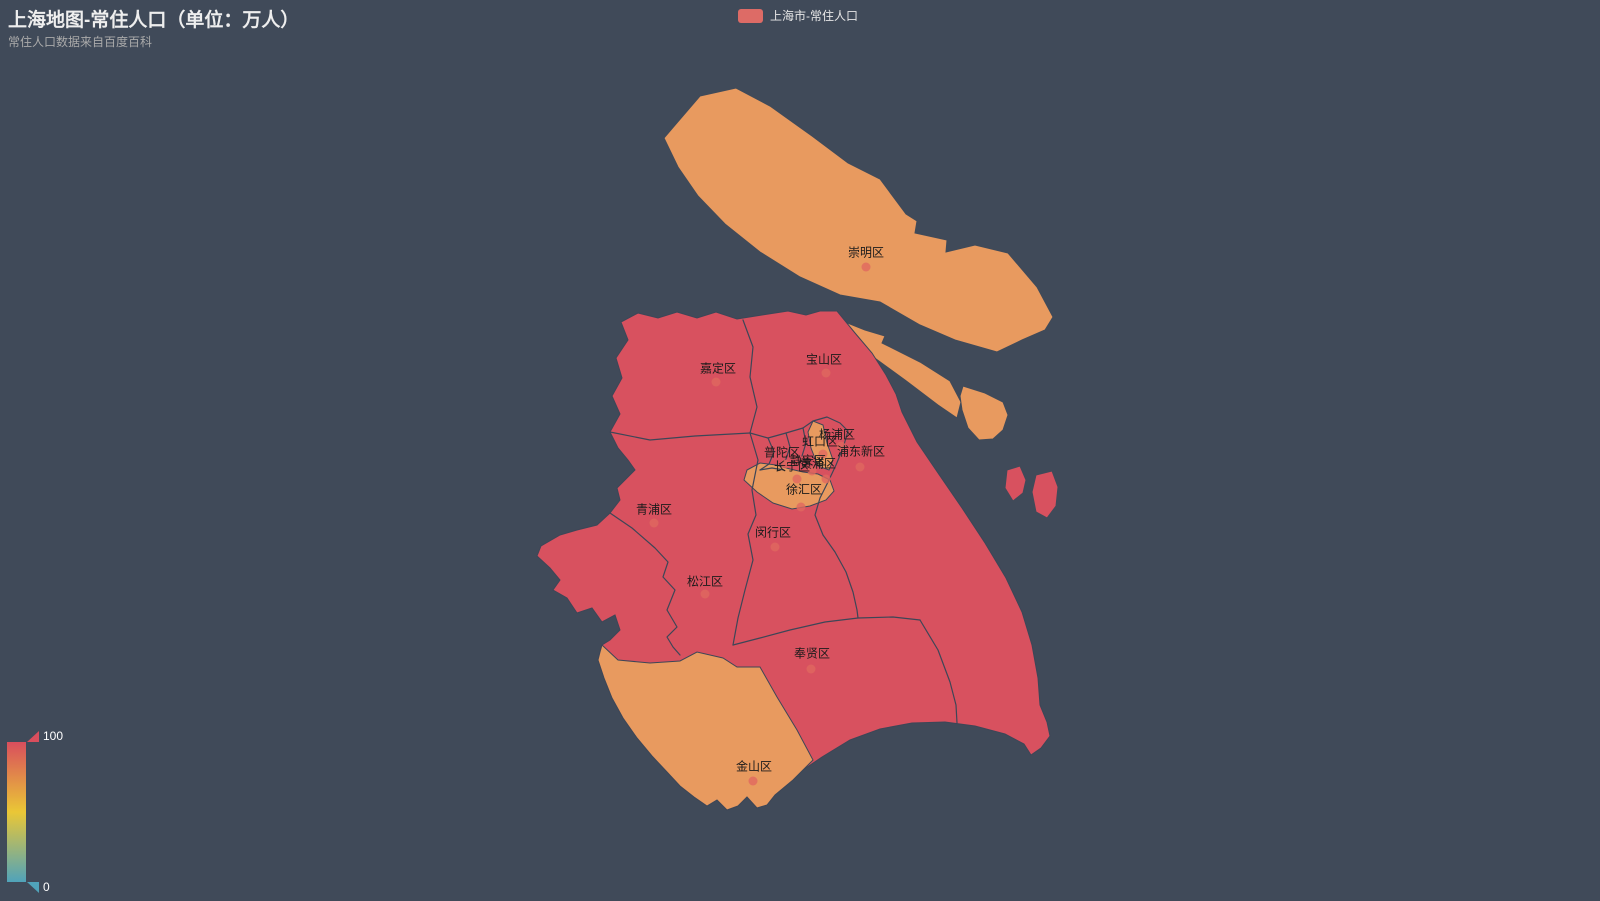 Image resolution: width=1600 pixels, height=901 pixels. Describe the element at coordinates (33, 887) in the screenshot. I see `visual-map-lower-handle` at that location.